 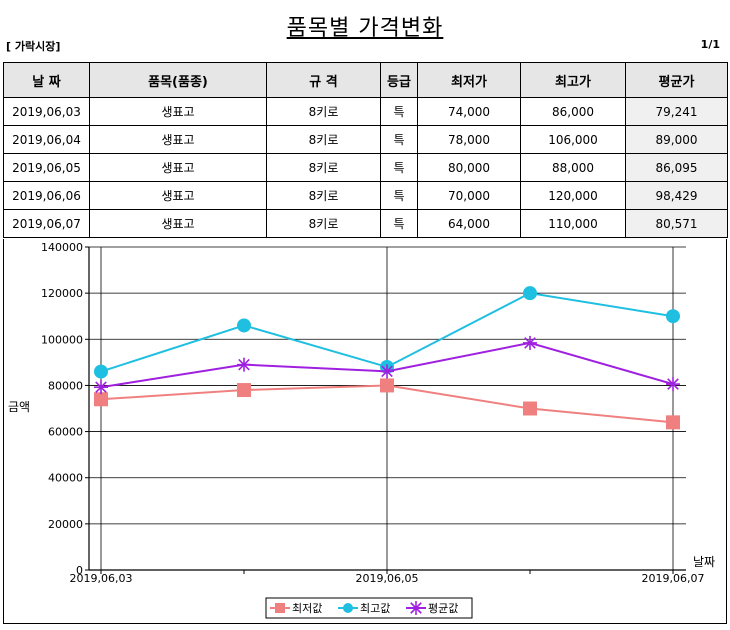 I want to click on legend-label: 최고값, so click(x=375, y=608).